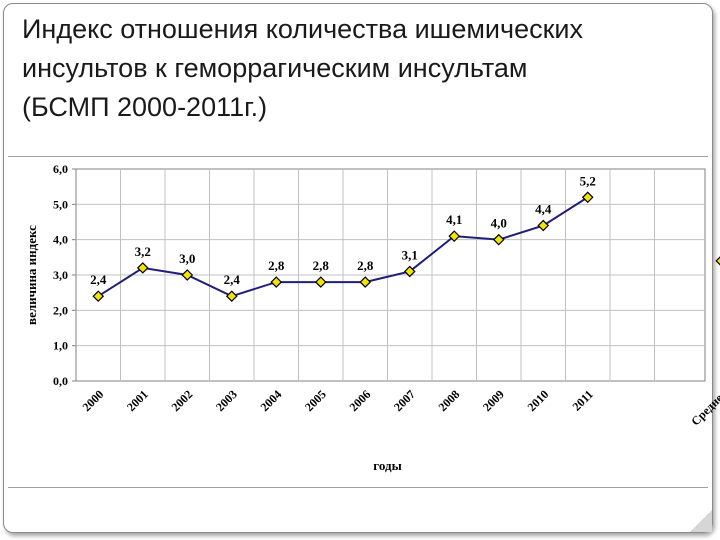 This screenshot has width=720, height=540. Describe the element at coordinates (387, 465) in the screenshot. I see `x-axis-title: годы` at that location.